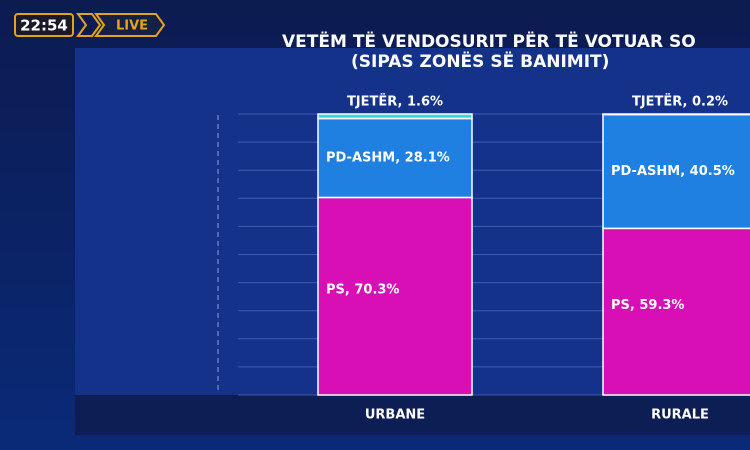 The image size is (750, 450). I want to click on chart-title: VETËM TË VENDOSURIT PËR TË VOTUAR SO, so click(489, 41).